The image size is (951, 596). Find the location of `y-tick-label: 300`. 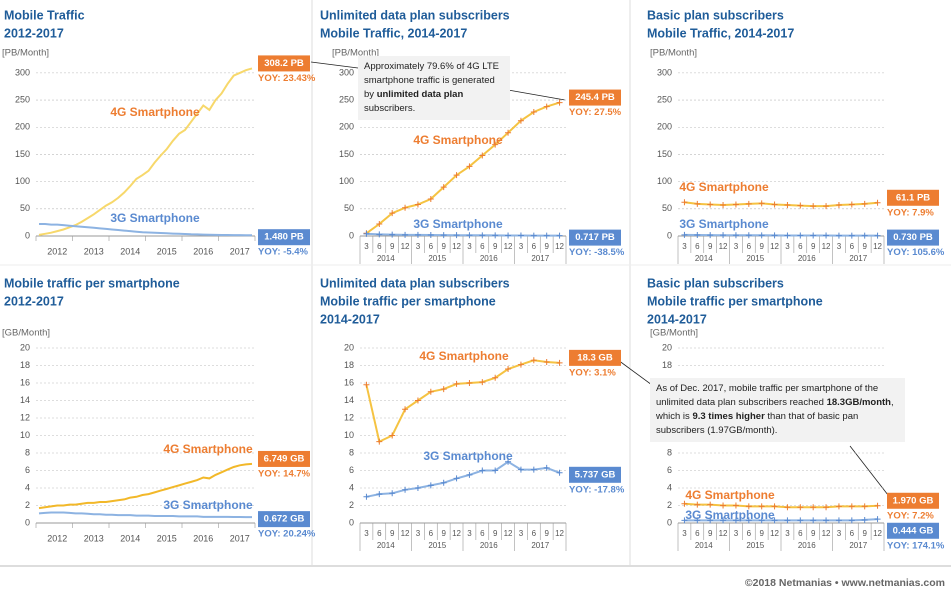

y-tick-label: 300 is located at coordinates (22, 72).